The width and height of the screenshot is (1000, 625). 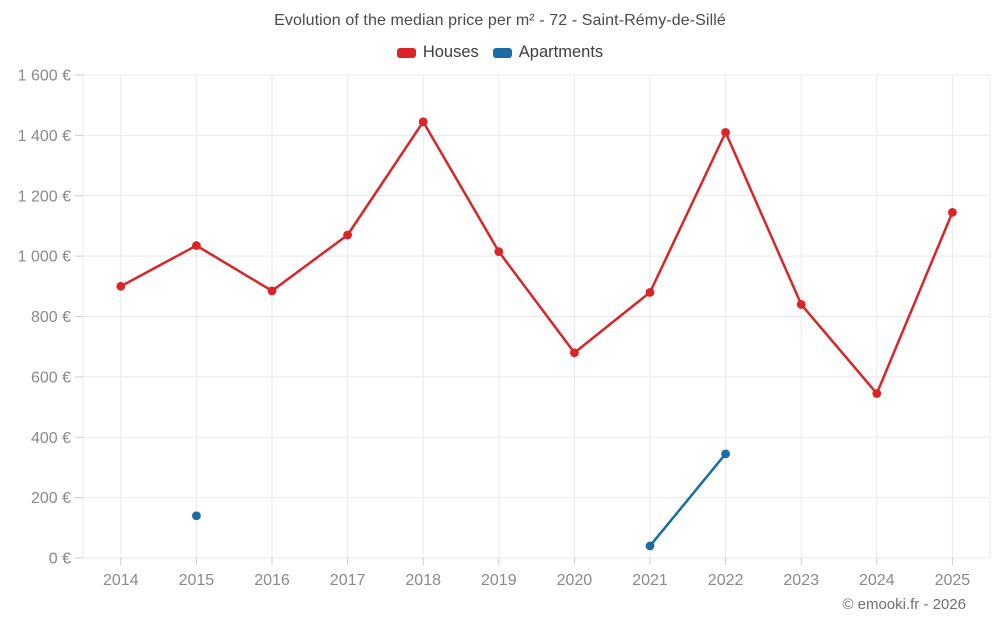 What do you see at coordinates (51, 377) in the screenshot?
I see `y-axis-tick-label: 600 €` at bounding box center [51, 377].